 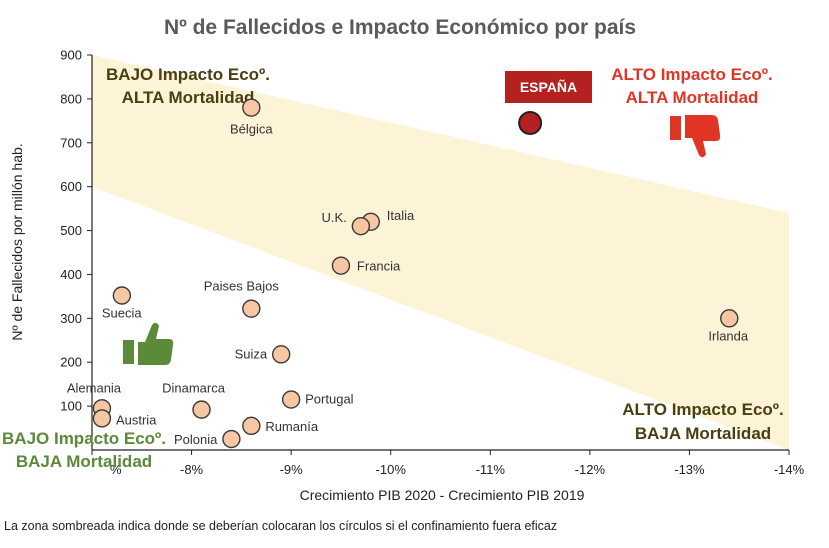 What do you see at coordinates (188, 97) in the screenshot?
I see `quadrant-top-left-line2: ALTA Mortalidad` at bounding box center [188, 97].